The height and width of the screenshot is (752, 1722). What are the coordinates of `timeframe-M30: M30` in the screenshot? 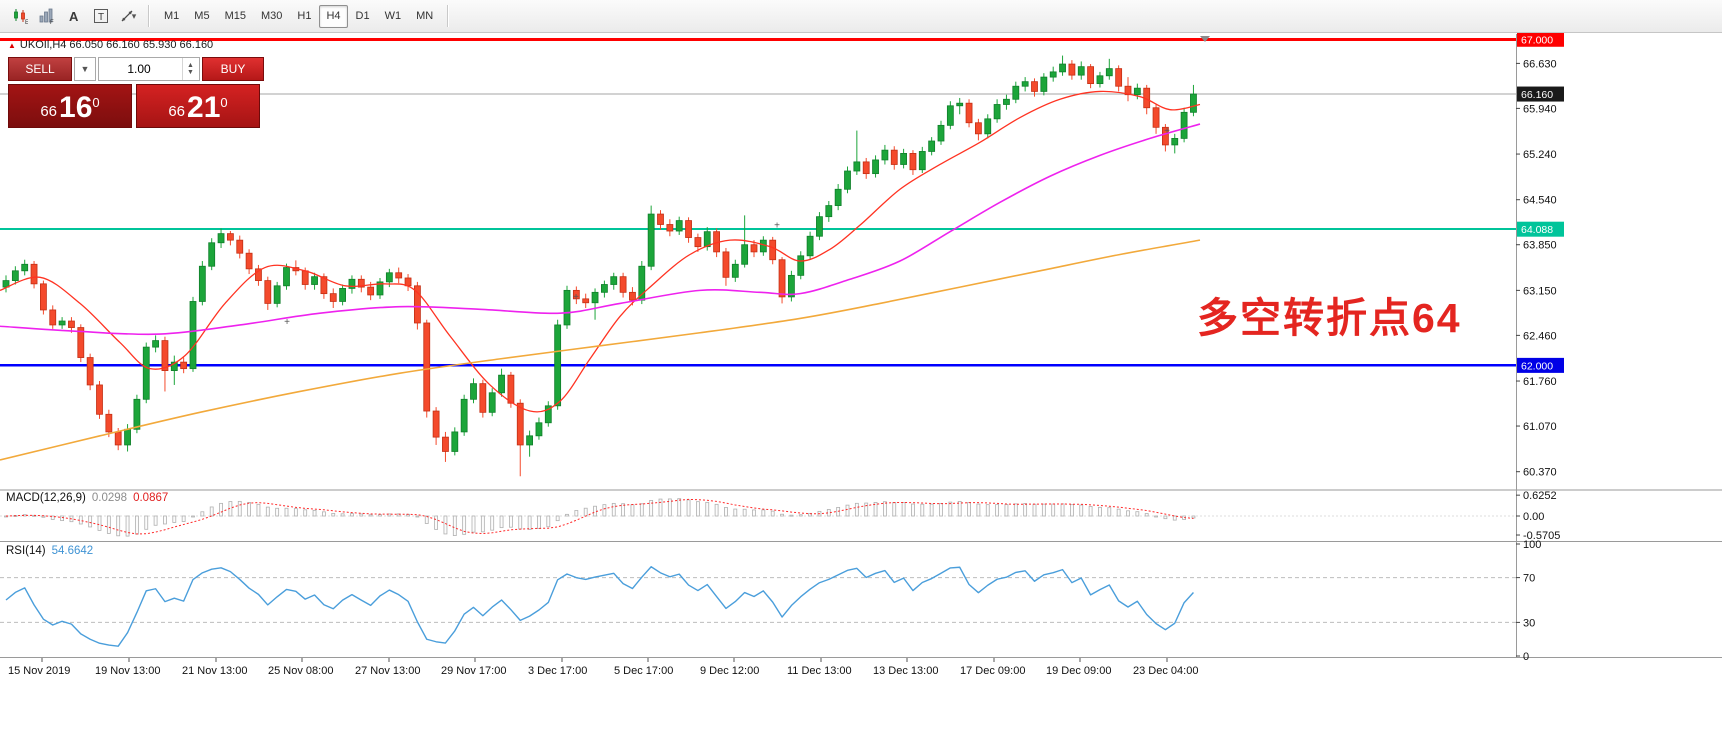 It's located at (271, 16).